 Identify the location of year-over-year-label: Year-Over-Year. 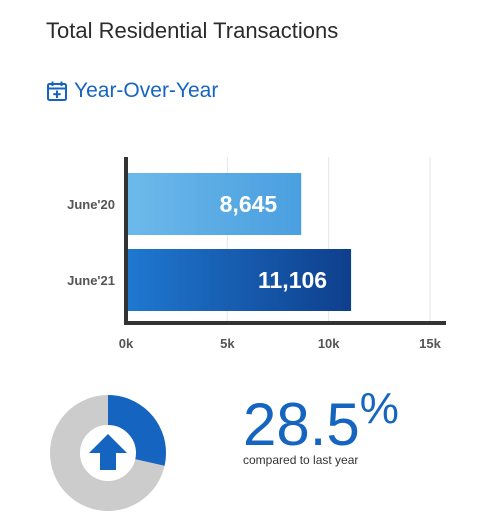
(146, 90).